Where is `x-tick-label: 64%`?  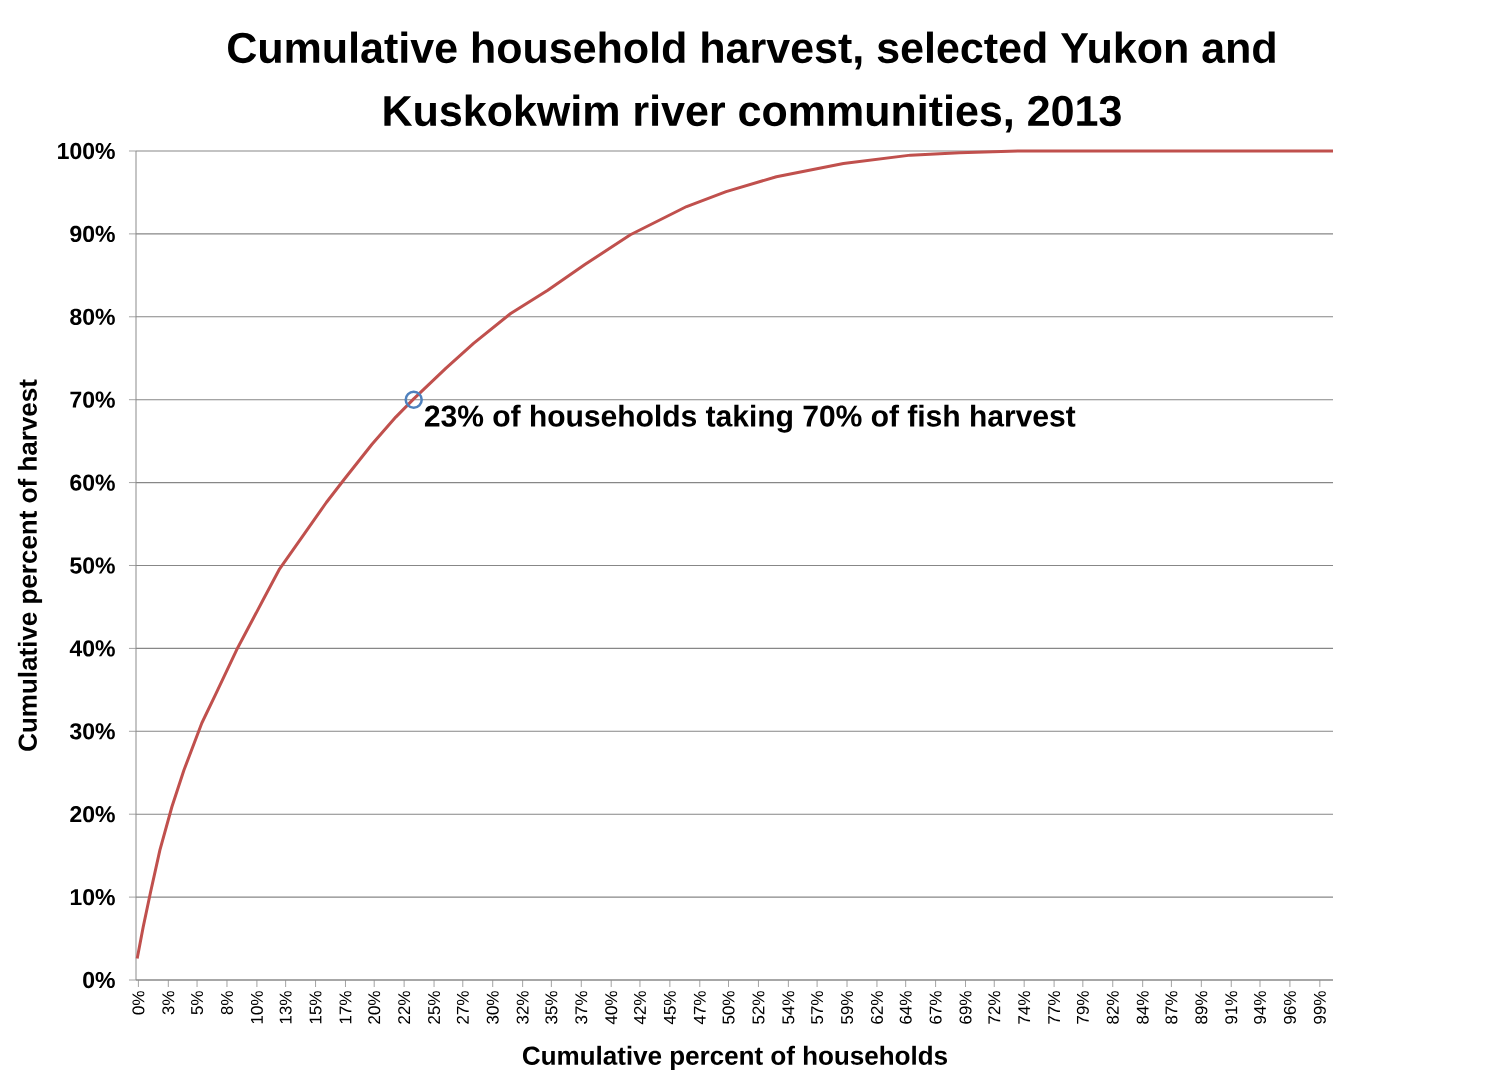
x-tick-label: 64% is located at coordinates (905, 1007).